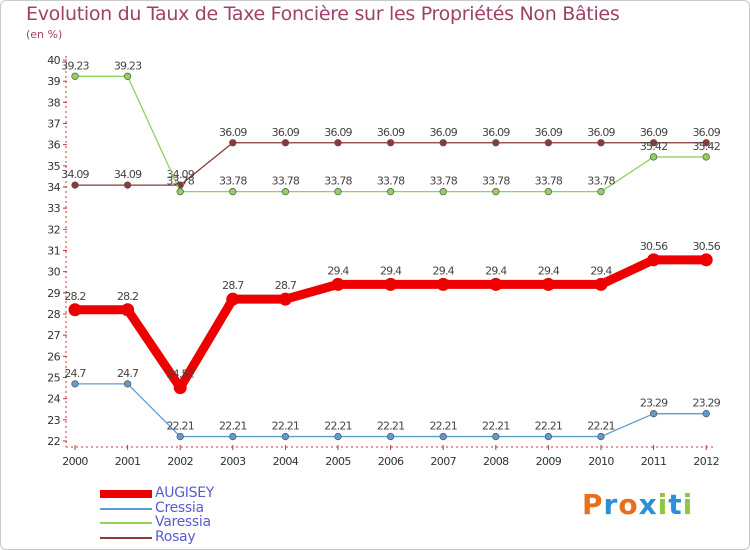 Image resolution: width=750 pixels, height=550 pixels. I want to click on legend-label: Rosay, so click(175, 536).